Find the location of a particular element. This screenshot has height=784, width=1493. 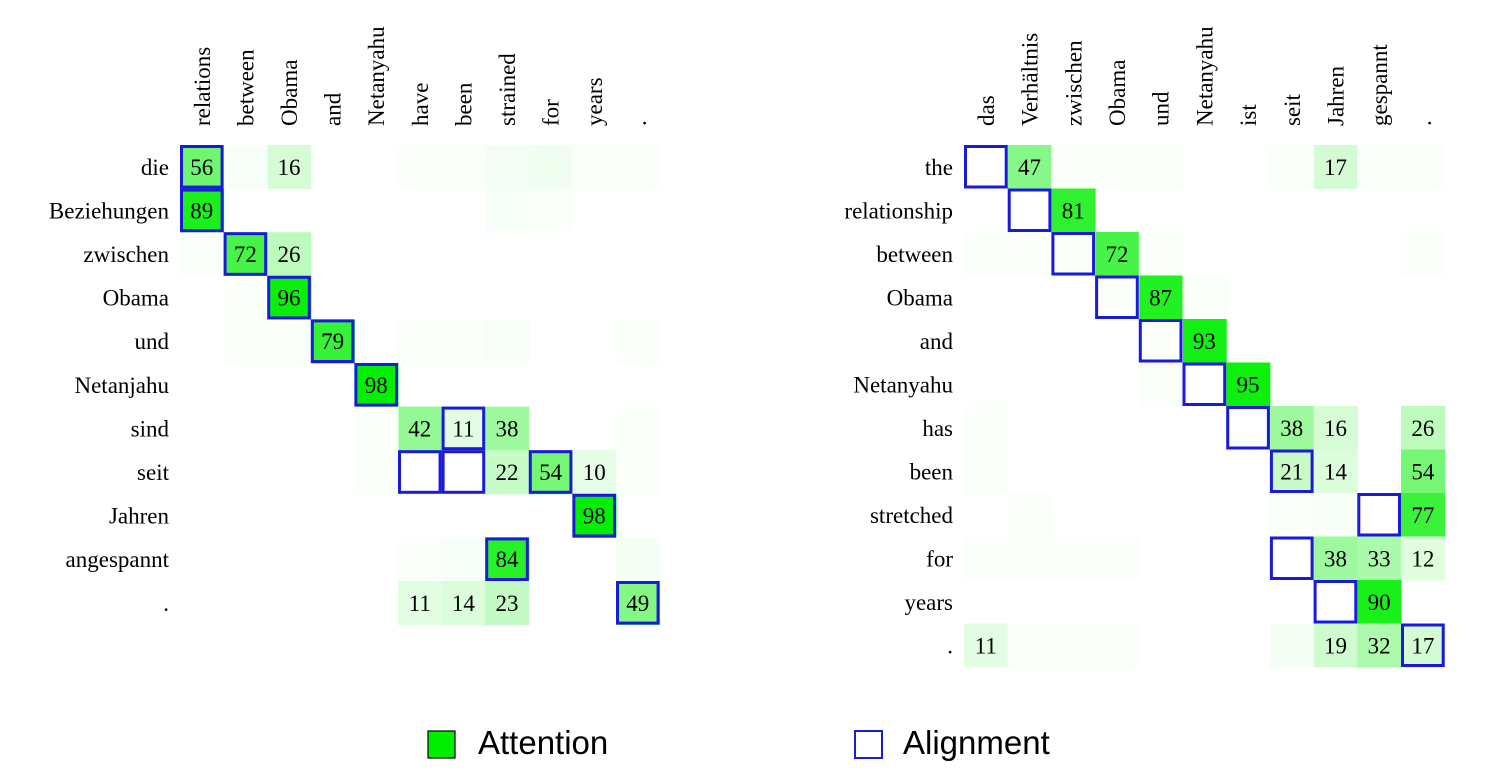

row-label: the is located at coordinates (939, 167).